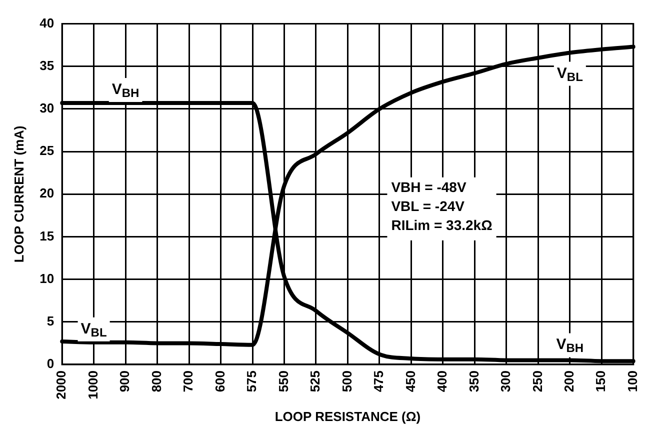 The height and width of the screenshot is (437, 663). I want to click on x-tick-label: 2000, so click(61, 385).